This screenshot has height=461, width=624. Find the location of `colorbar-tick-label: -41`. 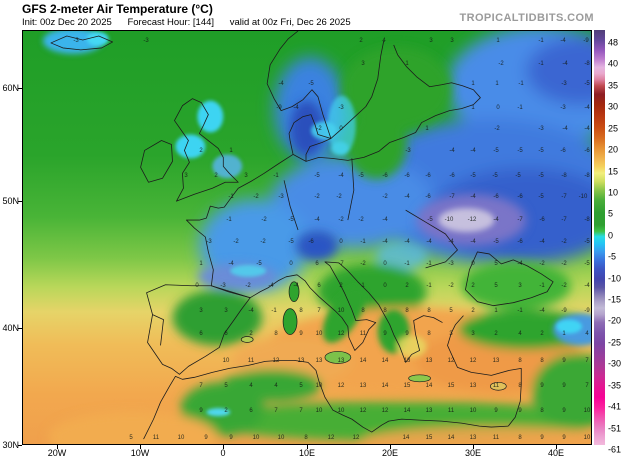

colorbar-tick-label: -41 is located at coordinates (615, 406).